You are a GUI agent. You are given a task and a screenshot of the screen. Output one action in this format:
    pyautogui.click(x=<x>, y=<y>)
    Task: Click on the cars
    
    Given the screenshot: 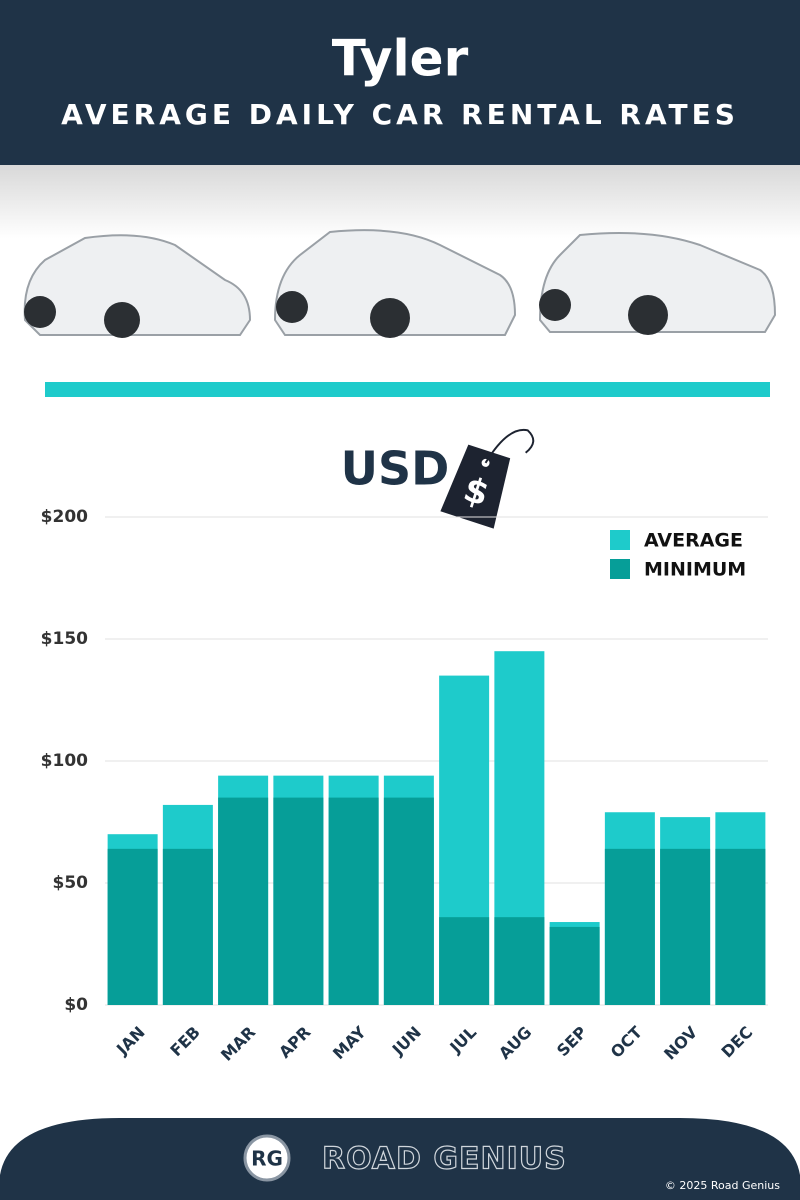 What is the action you would take?
    pyautogui.click(x=400, y=283)
    